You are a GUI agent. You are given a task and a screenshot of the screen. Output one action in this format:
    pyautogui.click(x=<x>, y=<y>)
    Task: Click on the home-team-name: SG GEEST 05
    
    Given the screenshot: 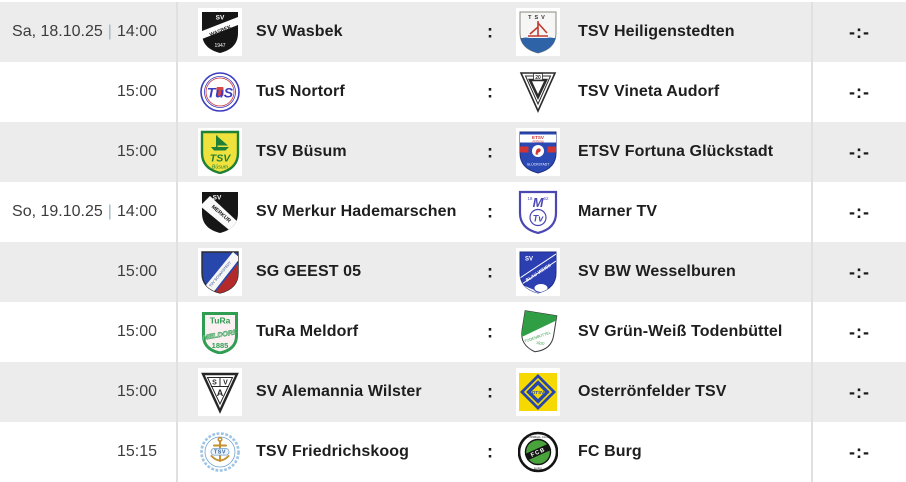 What is the action you would take?
    pyautogui.click(x=309, y=271)
    